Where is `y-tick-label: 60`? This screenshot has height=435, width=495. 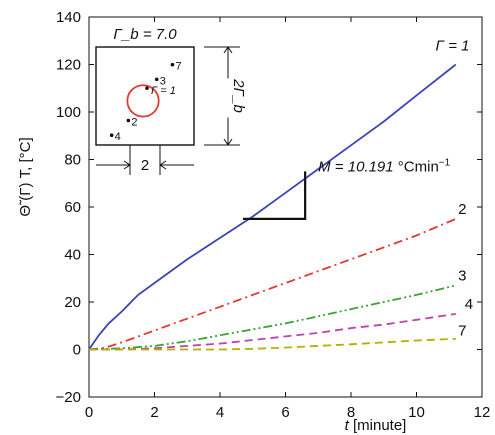
y-tick-label: 60 is located at coordinates (72, 207).